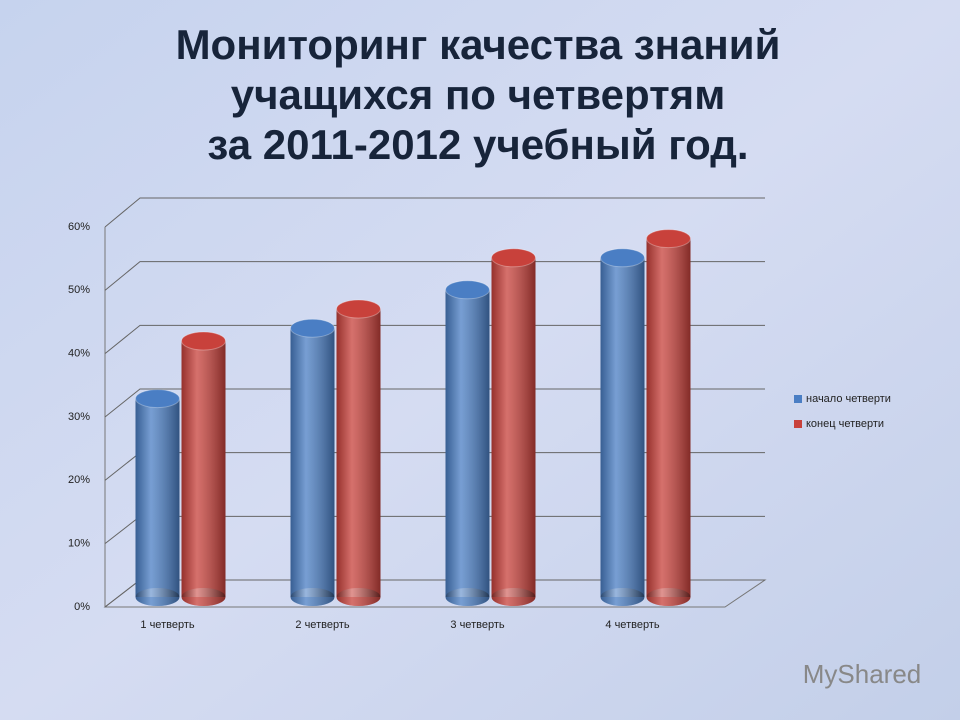 The width and height of the screenshot is (960, 720). I want to click on y-tick-label: 50%, so click(79, 290).